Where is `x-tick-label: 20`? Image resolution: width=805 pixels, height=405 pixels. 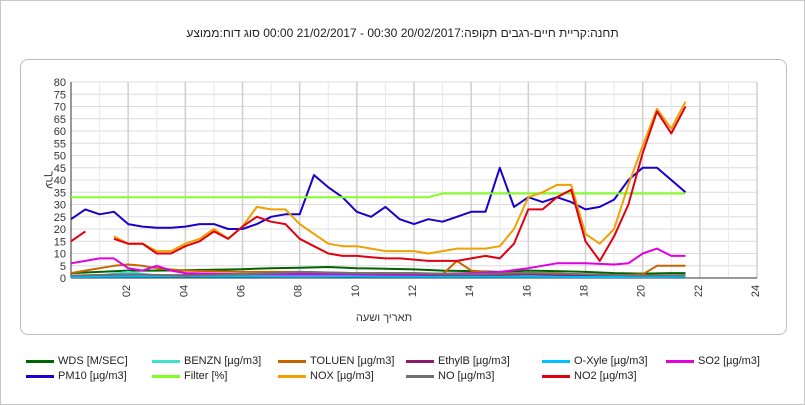
x-tick-label: 20 is located at coordinates (642, 291).